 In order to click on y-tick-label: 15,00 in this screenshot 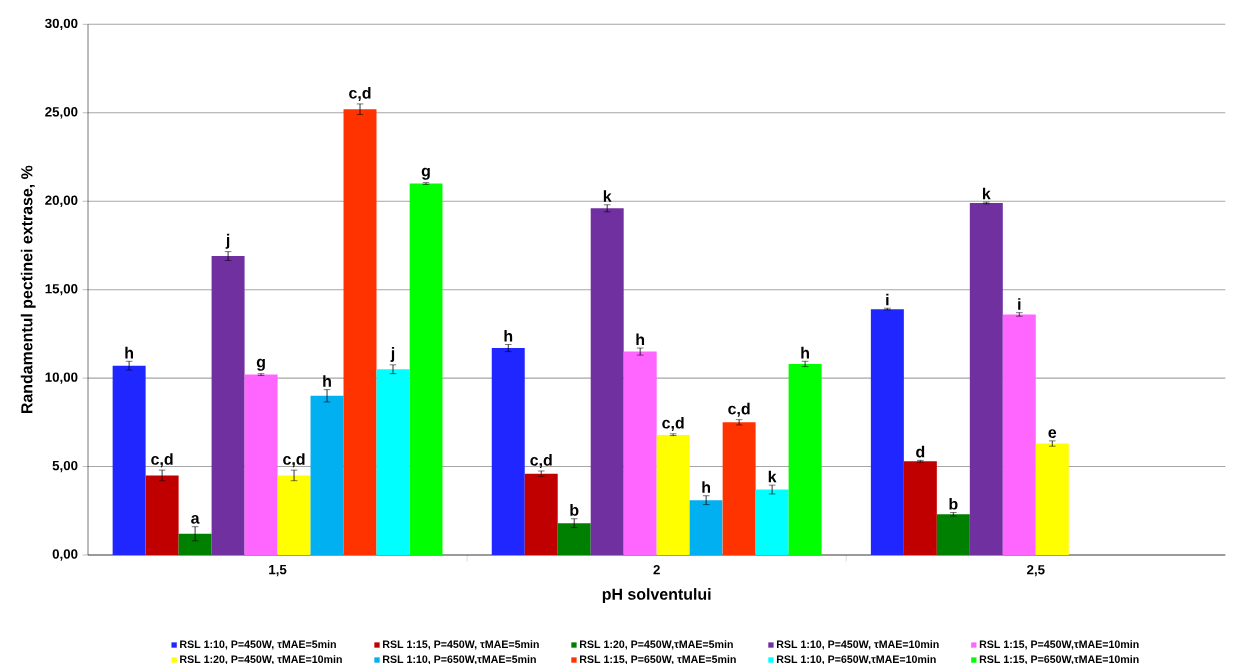, I will do `click(61, 290)`.